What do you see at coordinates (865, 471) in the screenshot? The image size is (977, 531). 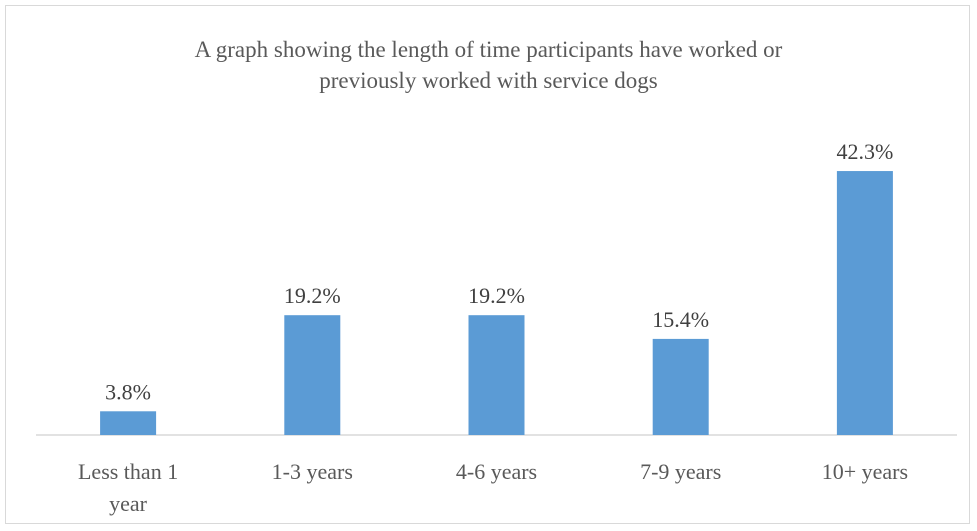 I see `x-tick-label-5: 10+ years` at bounding box center [865, 471].